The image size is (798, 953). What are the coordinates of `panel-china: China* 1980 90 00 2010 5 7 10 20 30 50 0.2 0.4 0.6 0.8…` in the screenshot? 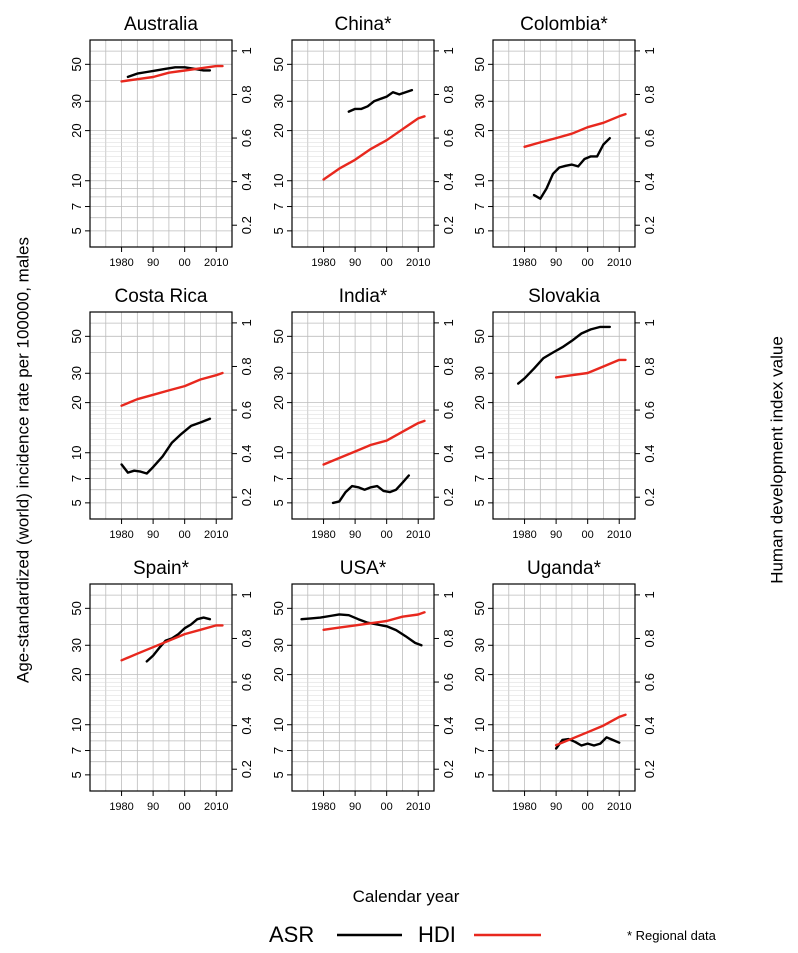 It's located at (363, 141).